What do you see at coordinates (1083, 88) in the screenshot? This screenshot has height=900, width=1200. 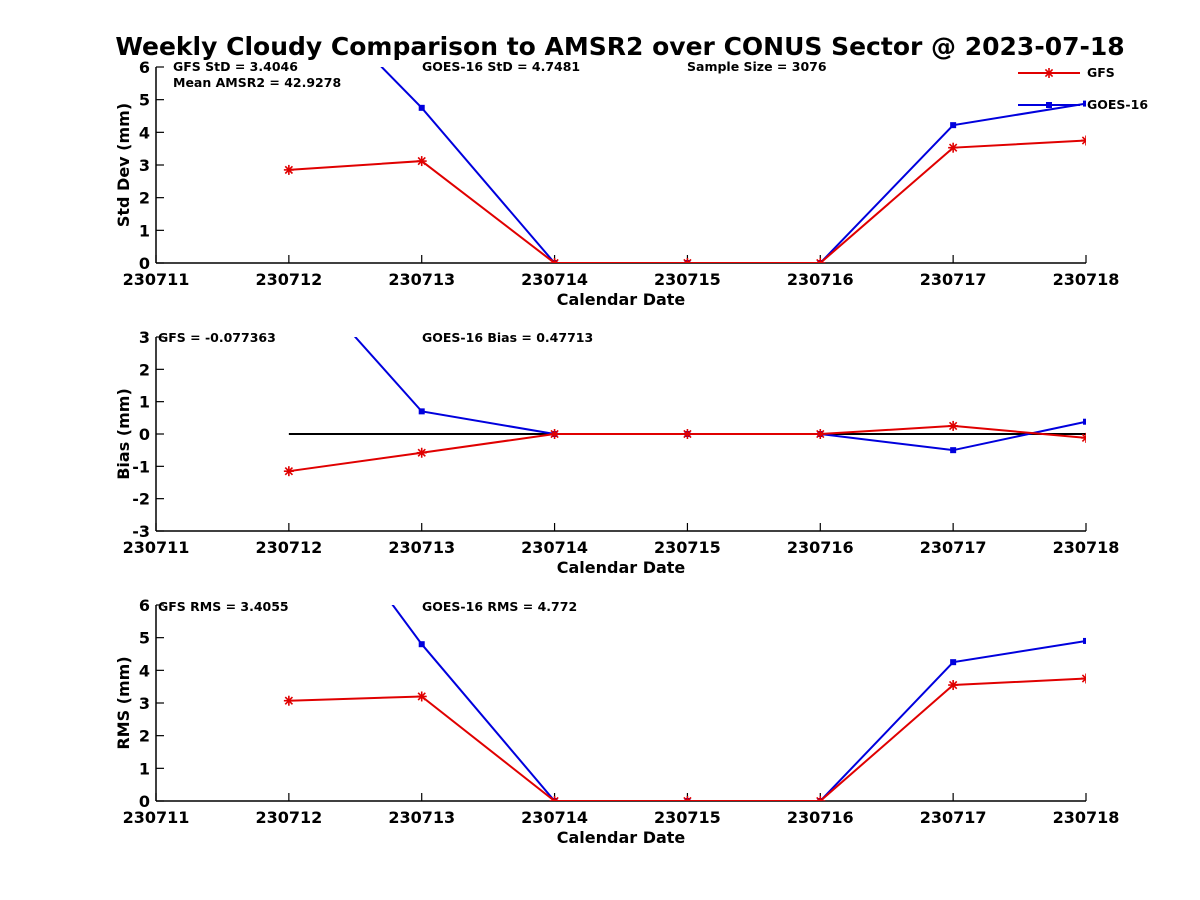 I see `legend: GFS GOES-16` at bounding box center [1083, 88].